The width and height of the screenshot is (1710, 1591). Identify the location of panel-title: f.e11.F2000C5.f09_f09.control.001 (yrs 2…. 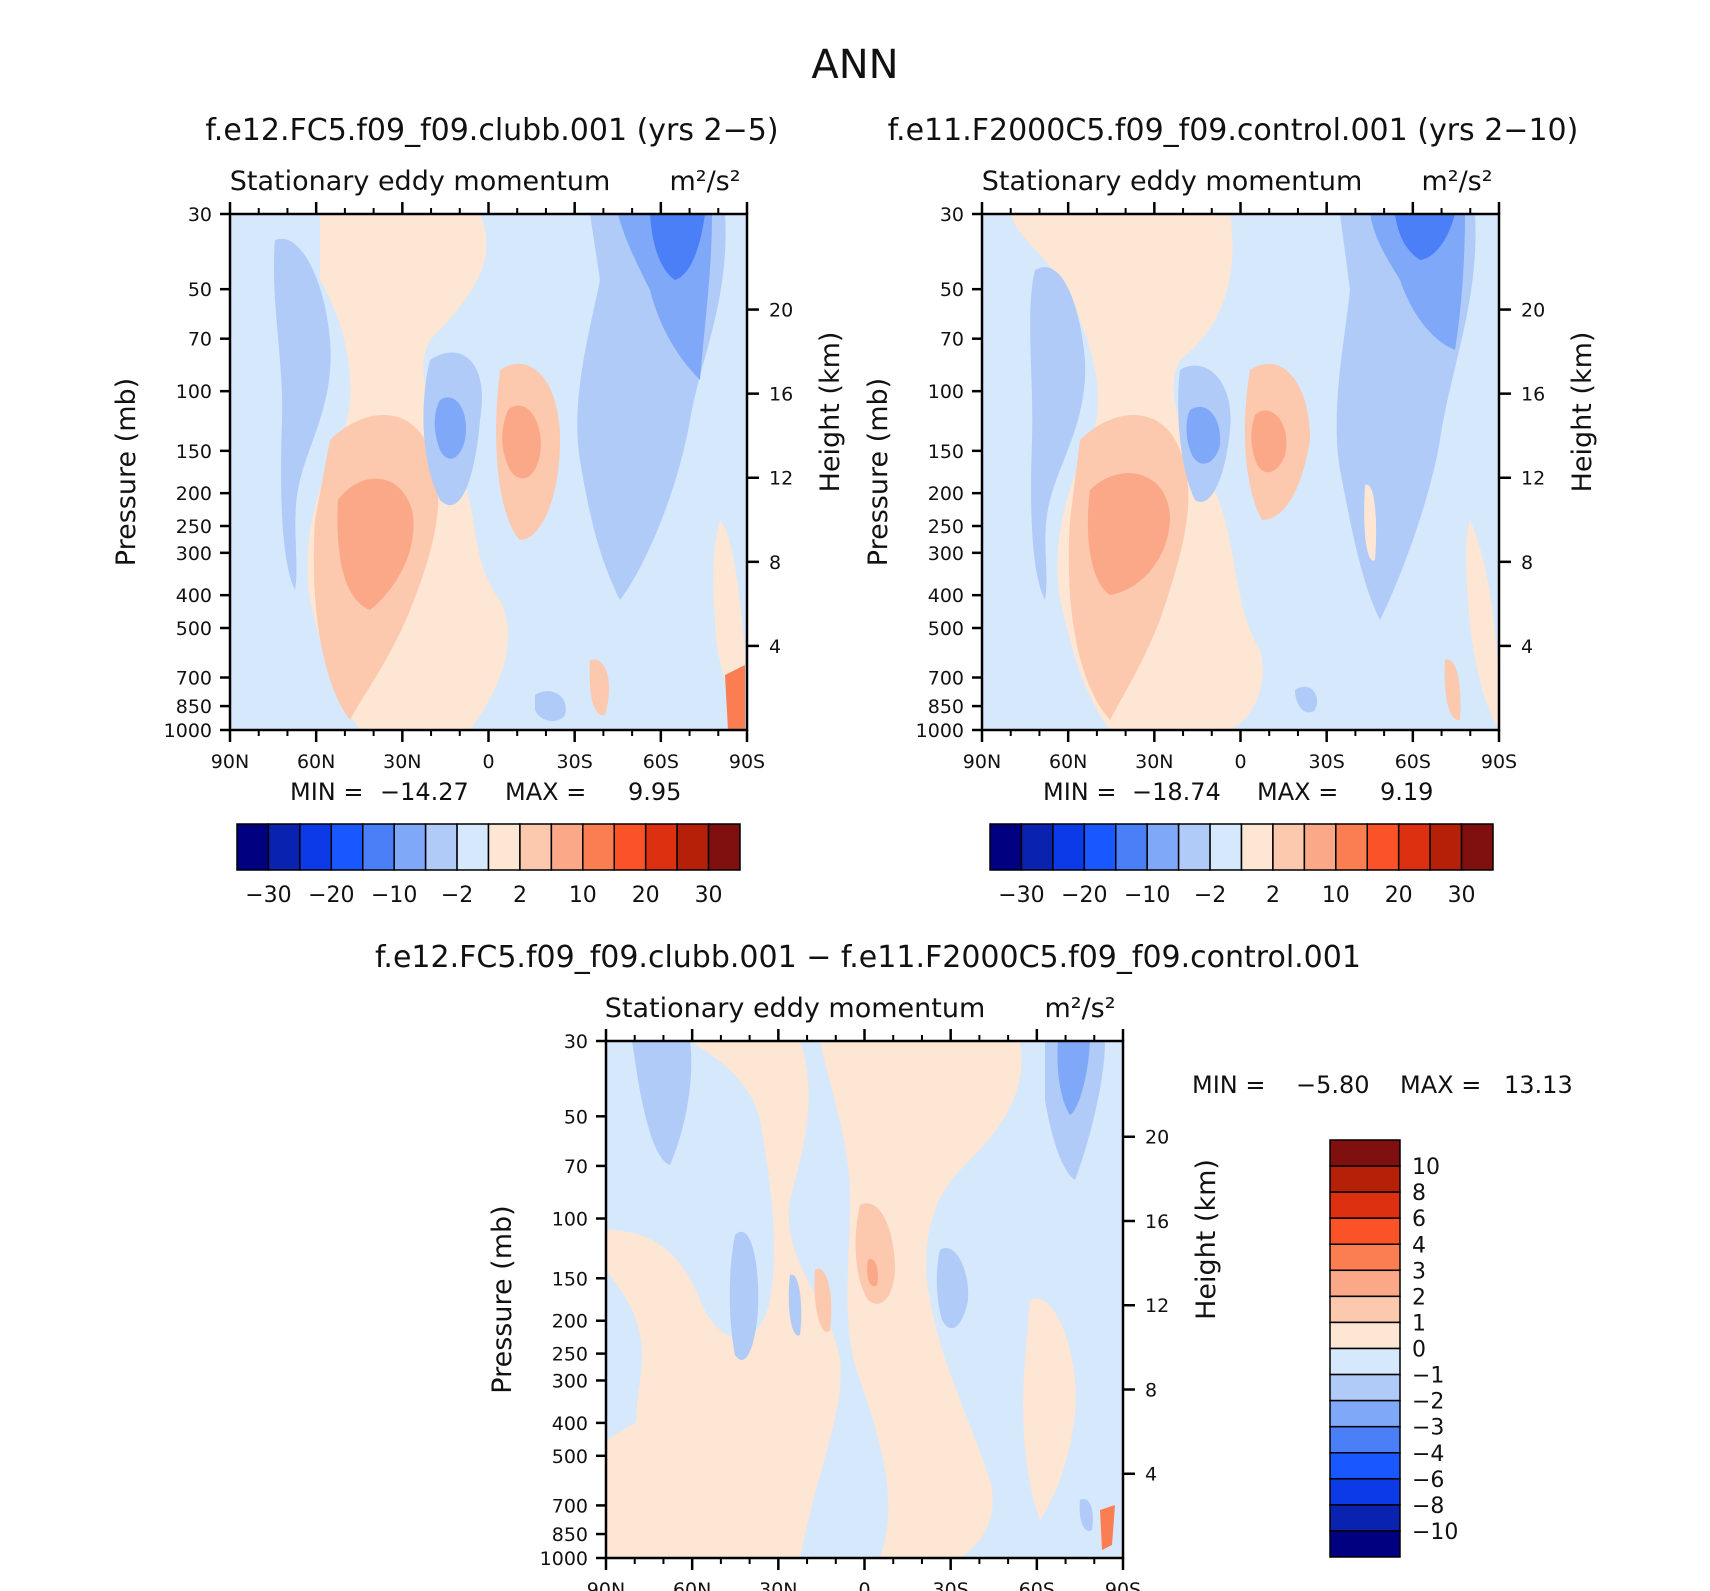
(1233, 130).